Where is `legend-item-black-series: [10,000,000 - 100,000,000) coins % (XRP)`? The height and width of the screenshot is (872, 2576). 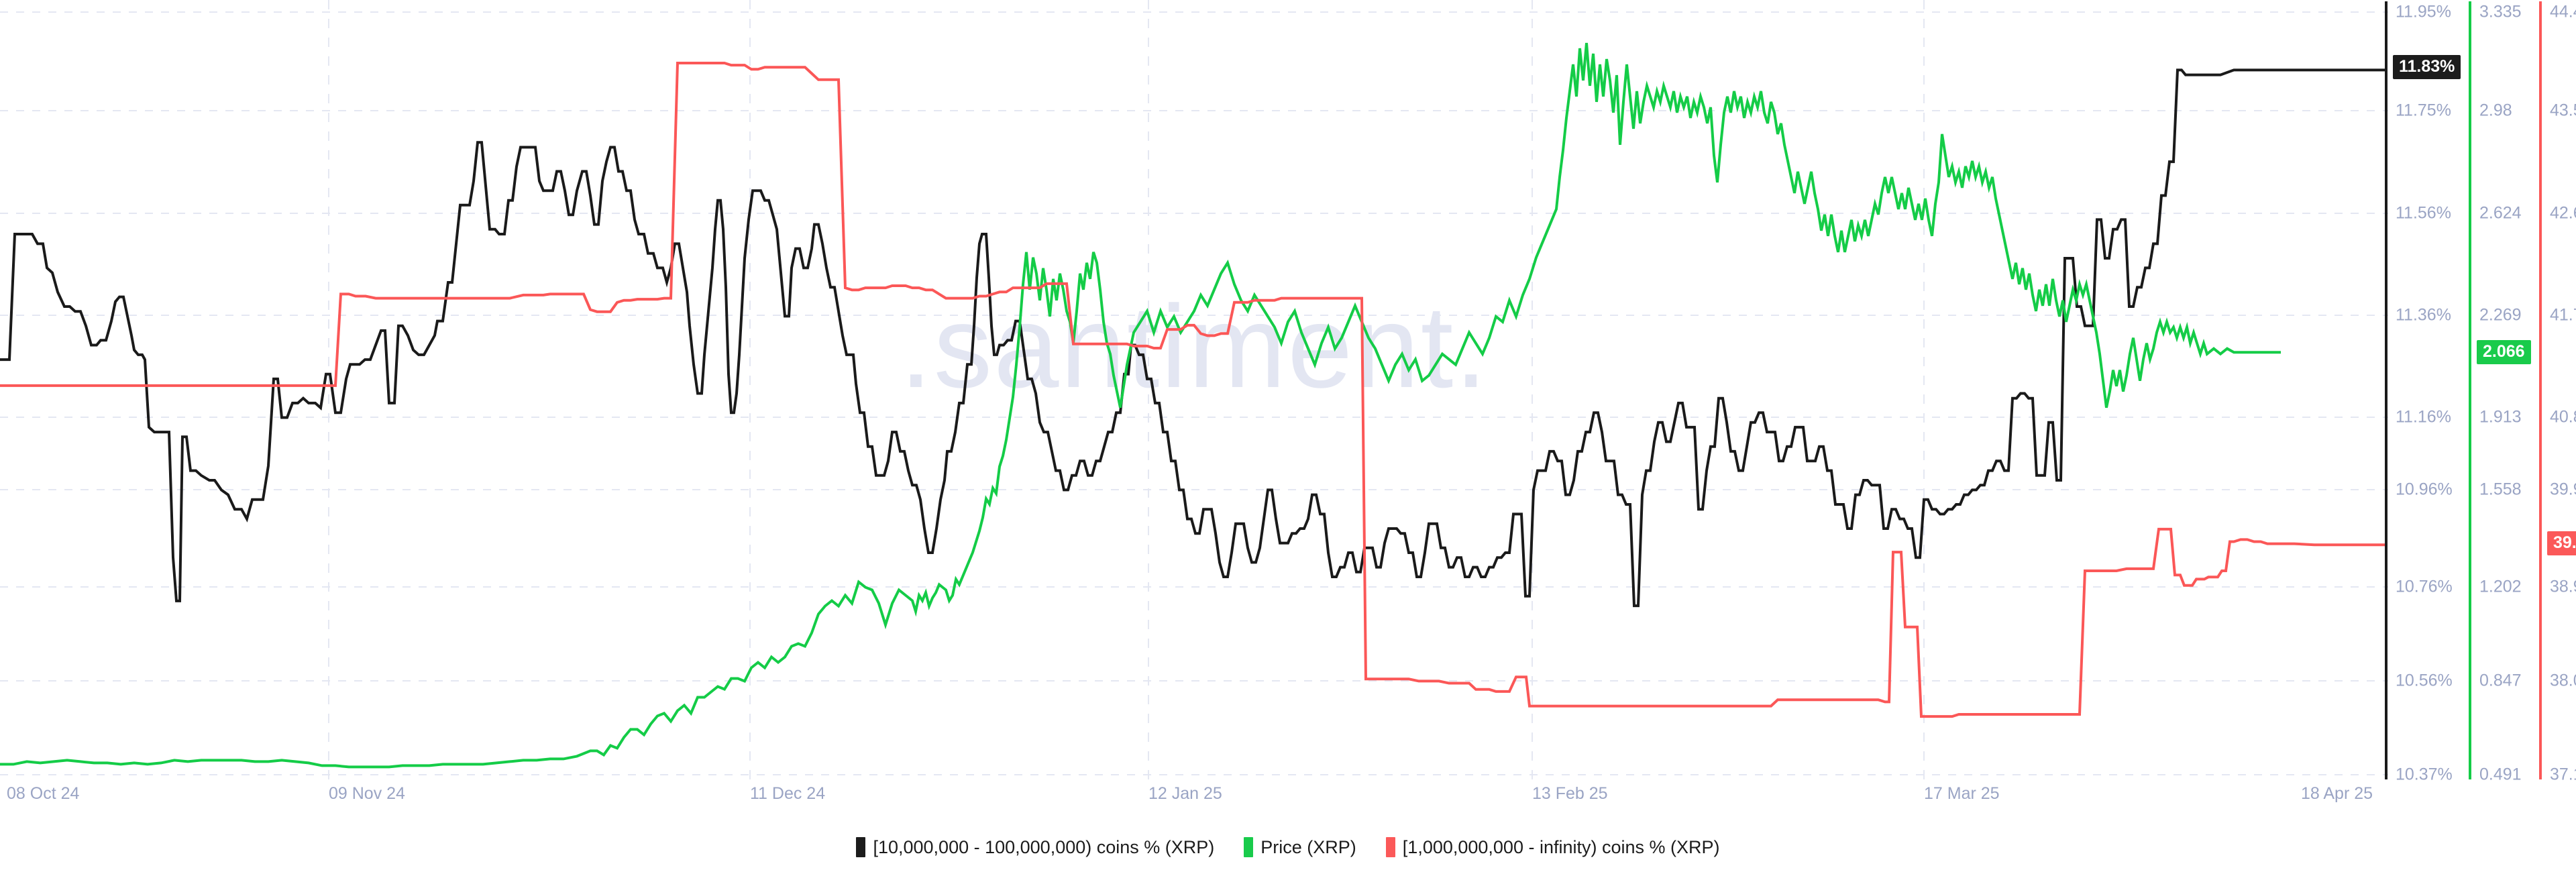 legend-item-black-series: [10,000,000 - 100,000,000) coins % (XRP) is located at coordinates (1035, 848).